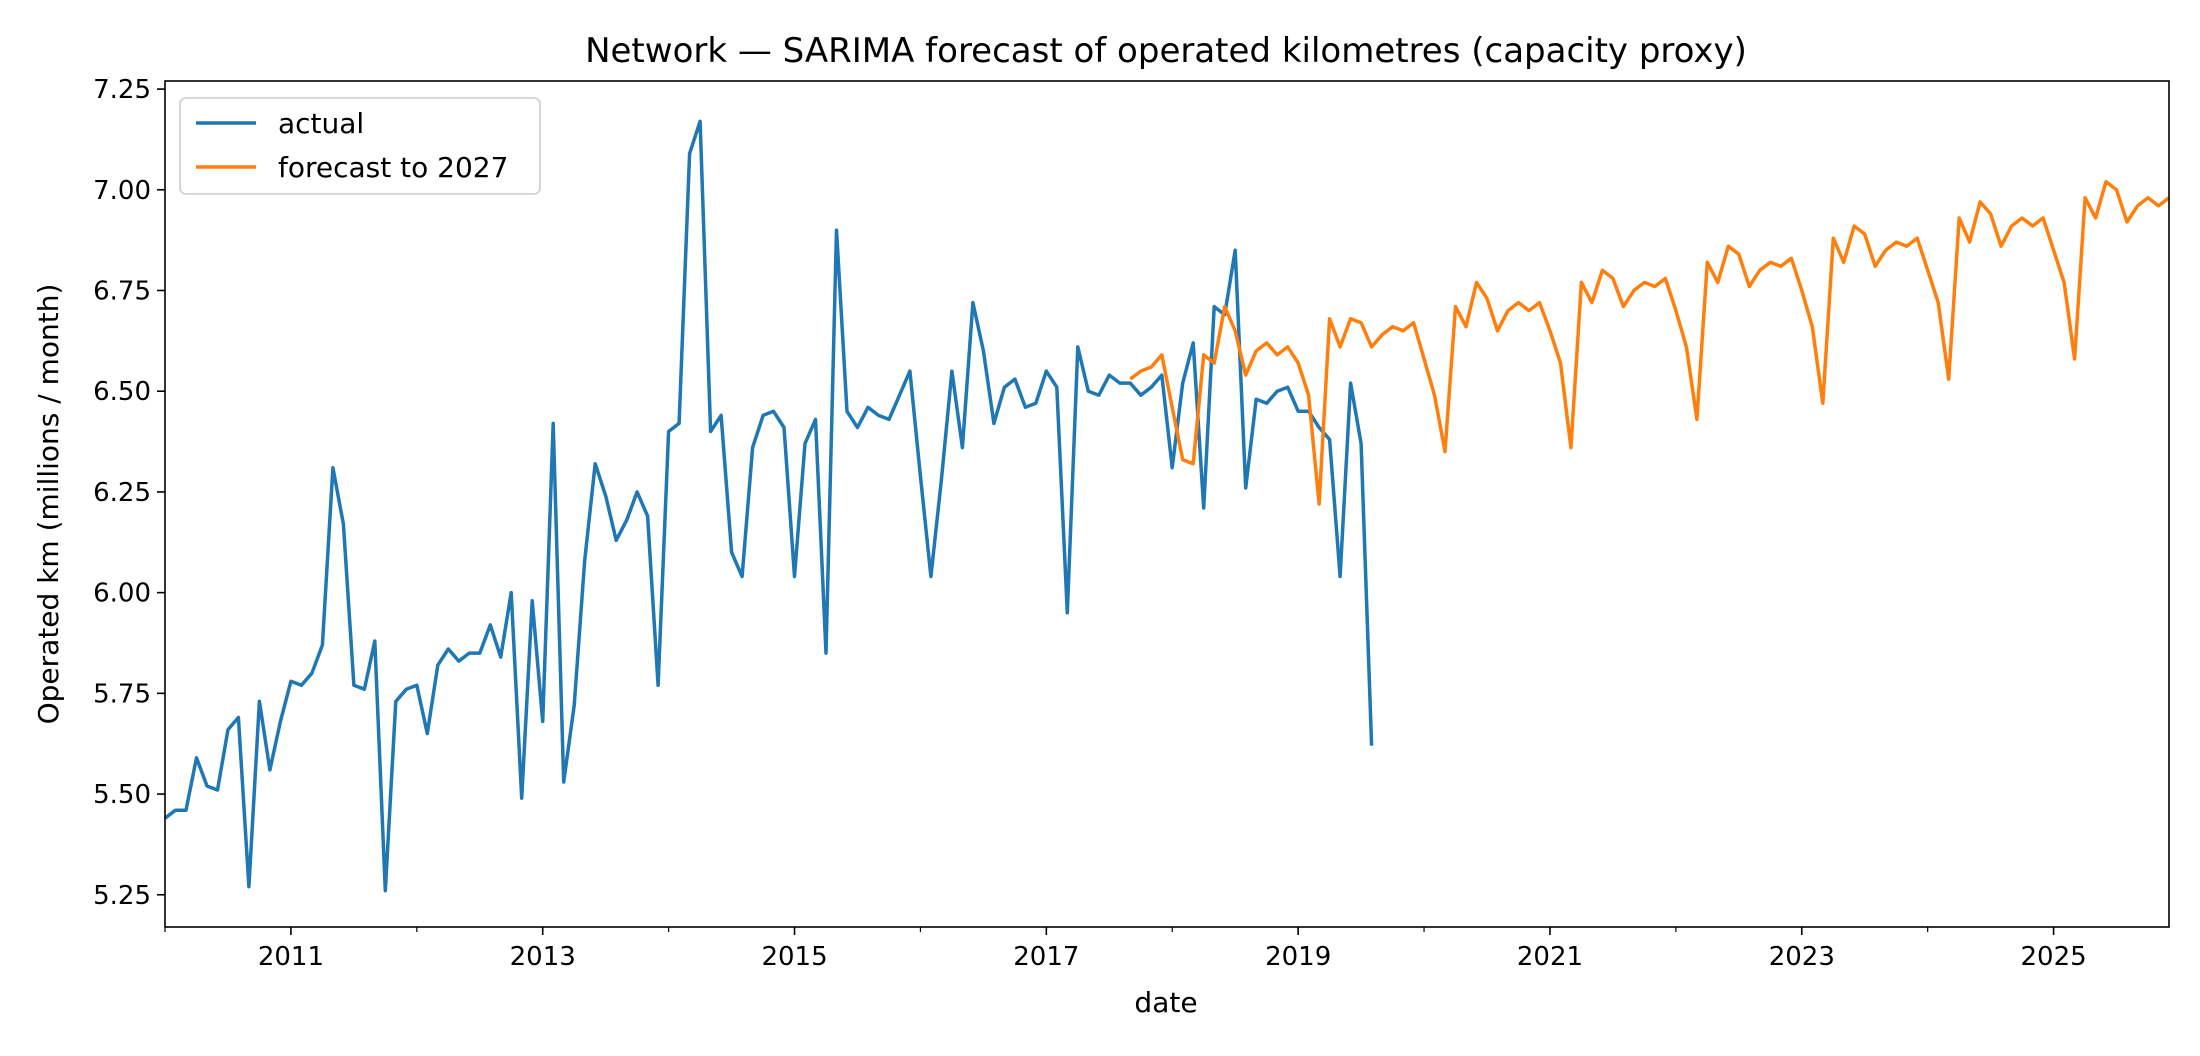 This screenshot has width=2200, height=1056. What do you see at coordinates (122, 291) in the screenshot?
I see `y-tick-label: 6.75` at bounding box center [122, 291].